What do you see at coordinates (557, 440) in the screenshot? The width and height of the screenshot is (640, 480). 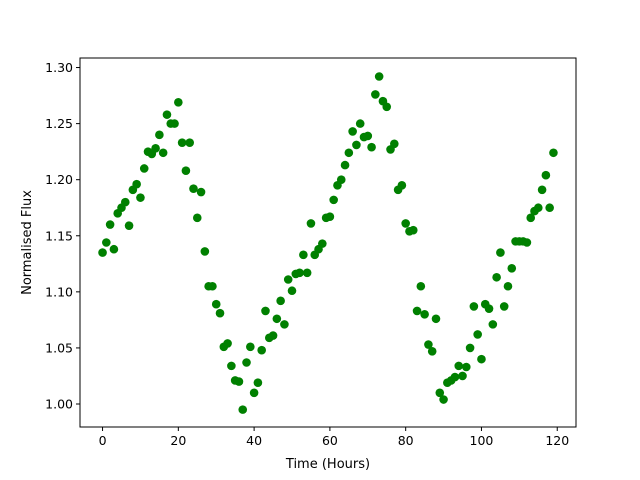 I see `x-tick-label: 120` at bounding box center [557, 440].